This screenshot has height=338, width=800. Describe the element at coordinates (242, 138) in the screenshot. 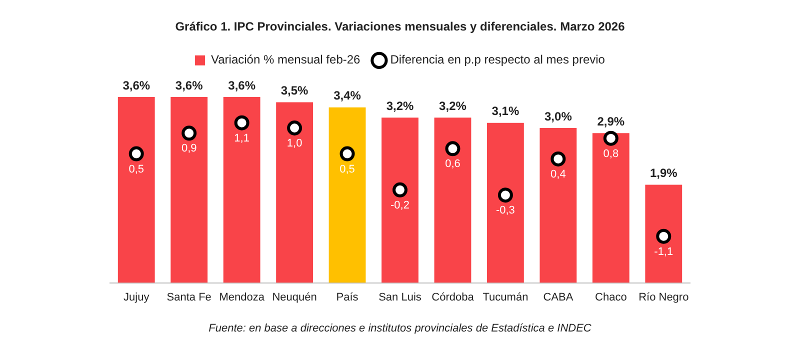

I see `data-label: 1,1` at that location.